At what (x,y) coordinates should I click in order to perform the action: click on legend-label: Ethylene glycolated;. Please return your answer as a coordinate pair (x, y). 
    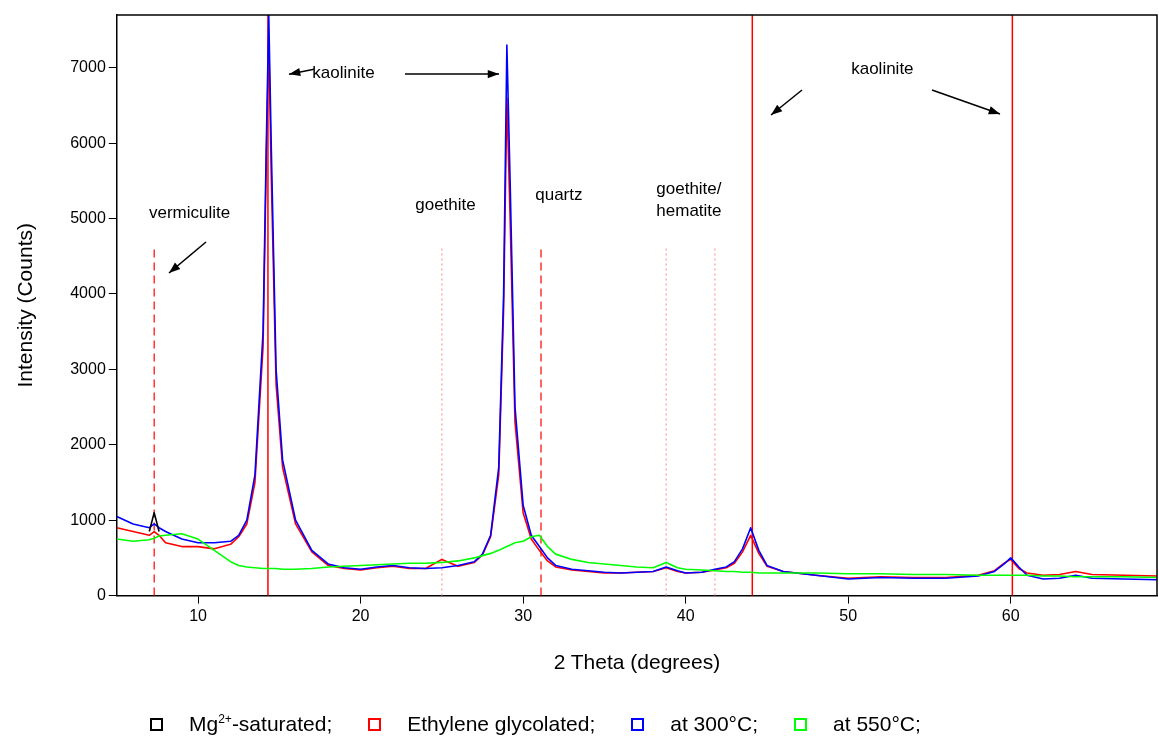
    Looking at the image, I should click on (501, 724).